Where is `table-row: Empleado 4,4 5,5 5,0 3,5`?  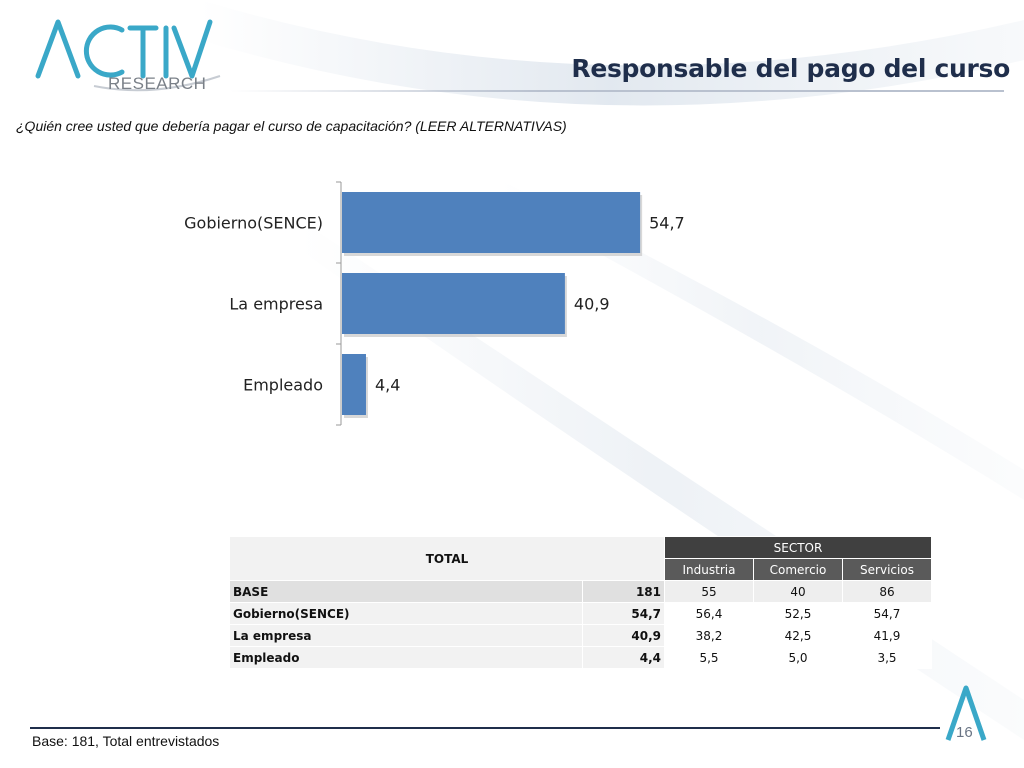
table-row: Empleado 4,4 5,5 5,0 3,5 is located at coordinates (580, 657).